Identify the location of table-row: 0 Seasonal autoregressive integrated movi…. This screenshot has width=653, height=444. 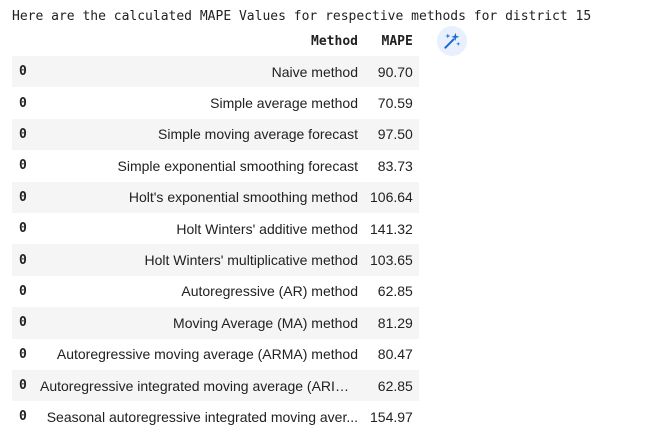
(215, 416).